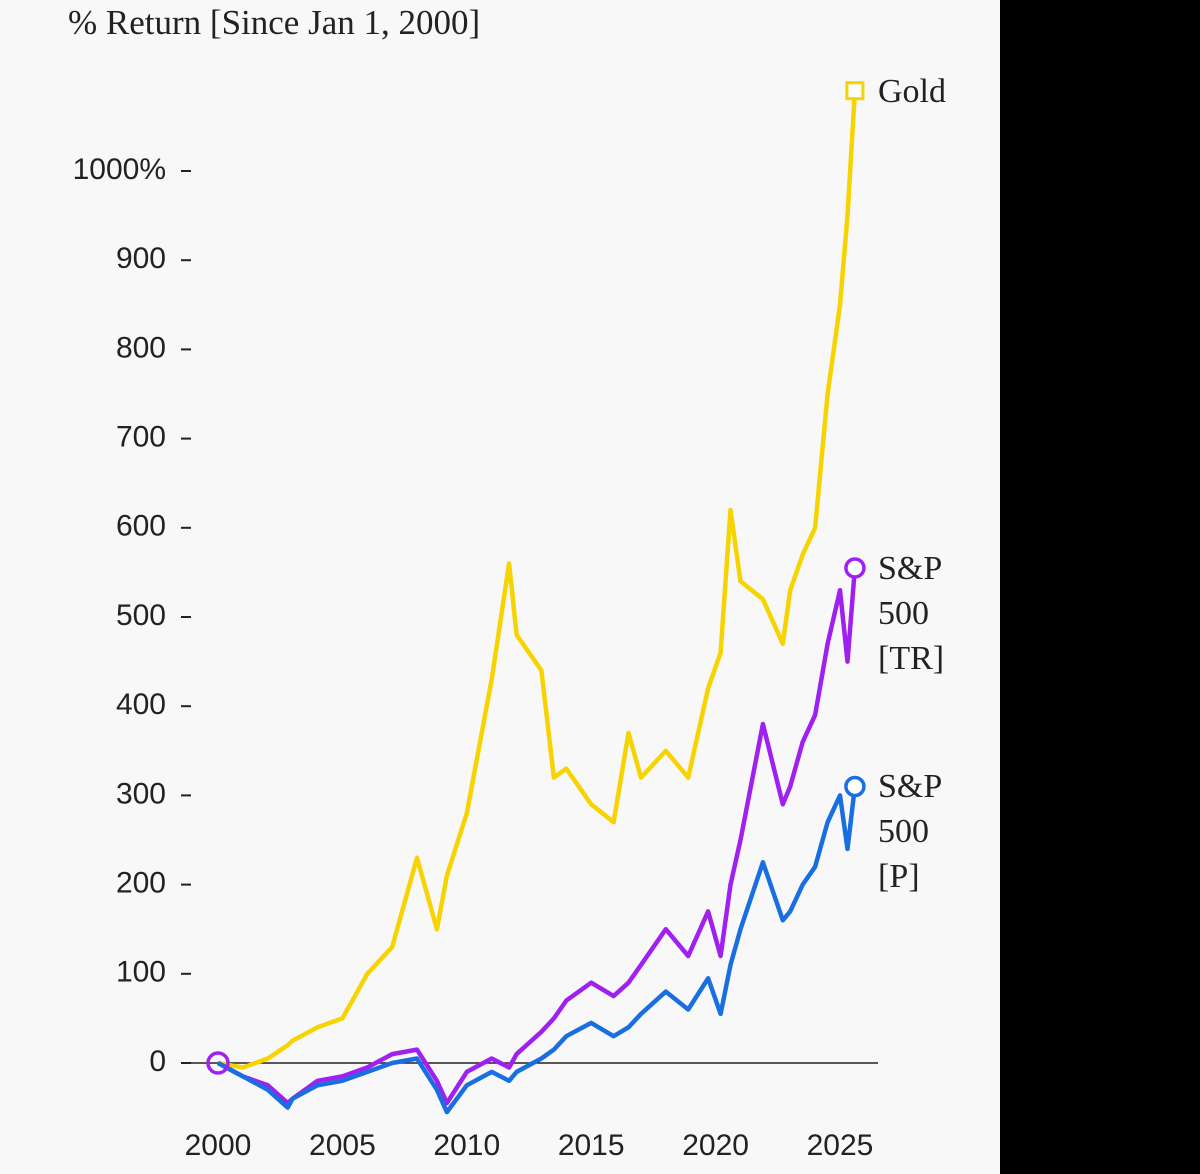 This screenshot has width=1200, height=1174. I want to click on series-line, so click(537, 950).